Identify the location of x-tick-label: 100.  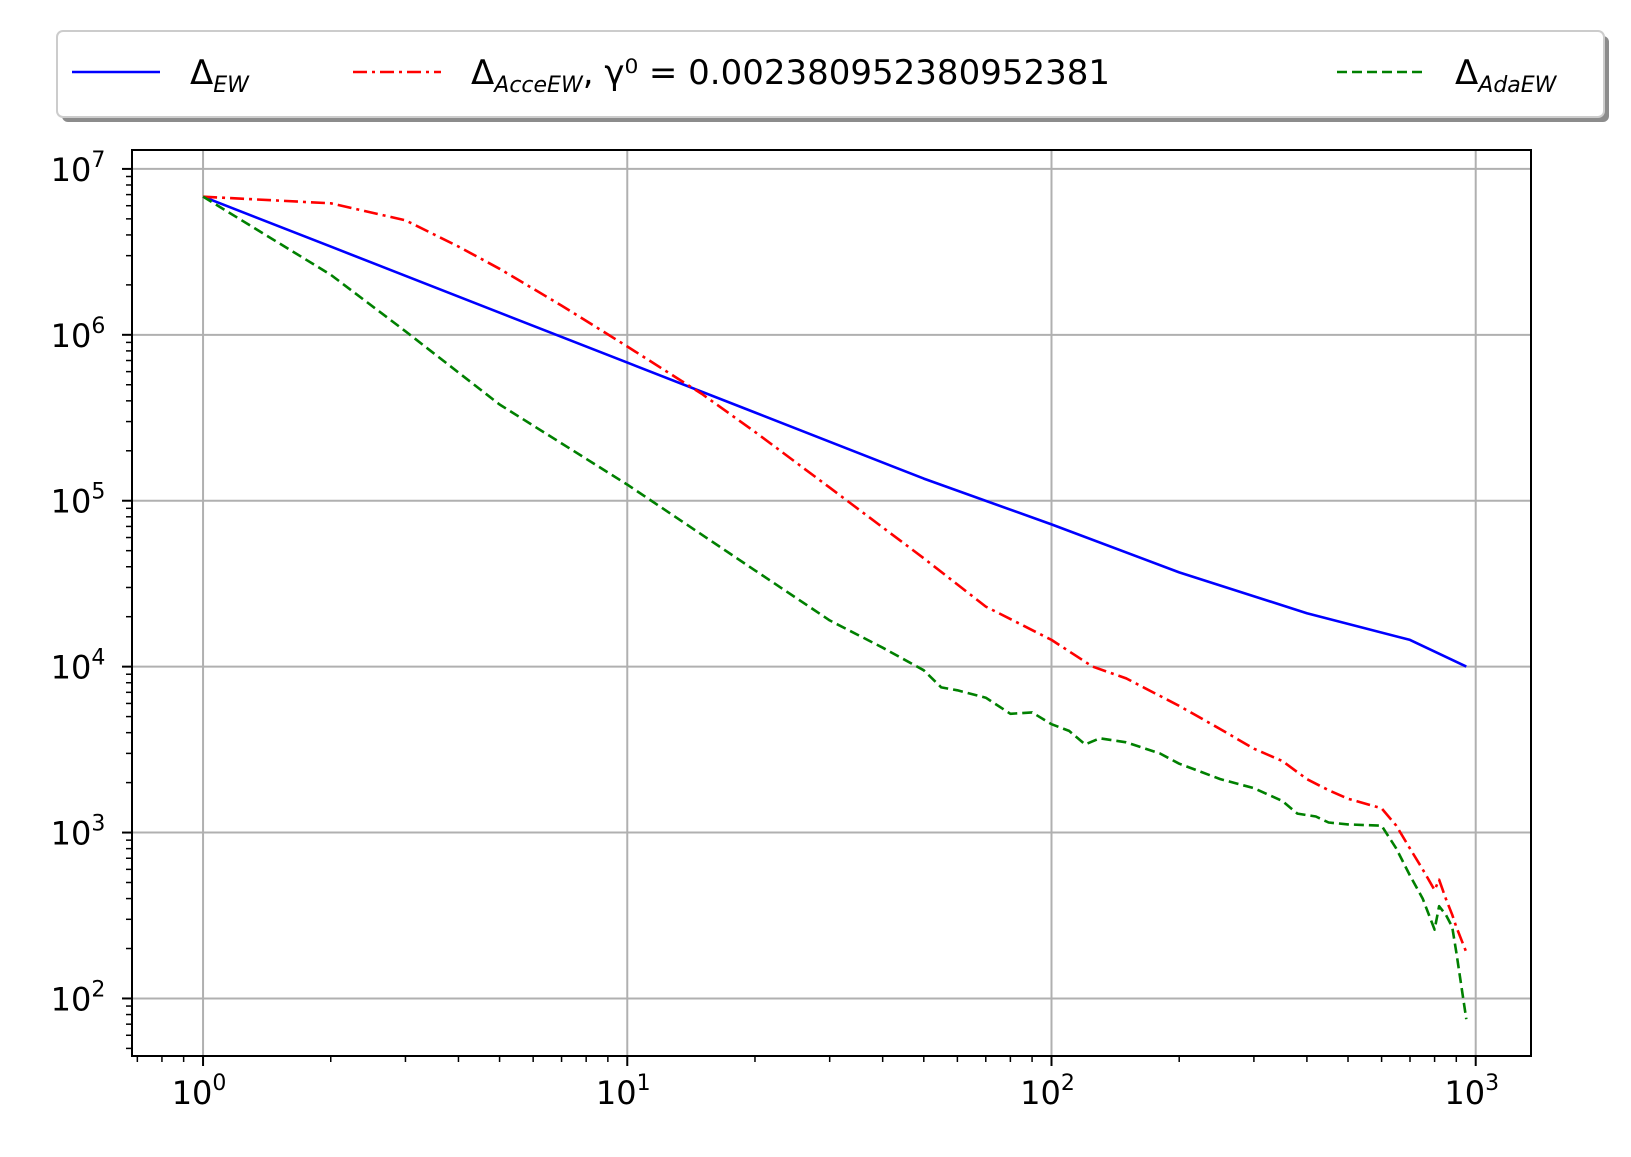
(199, 1091).